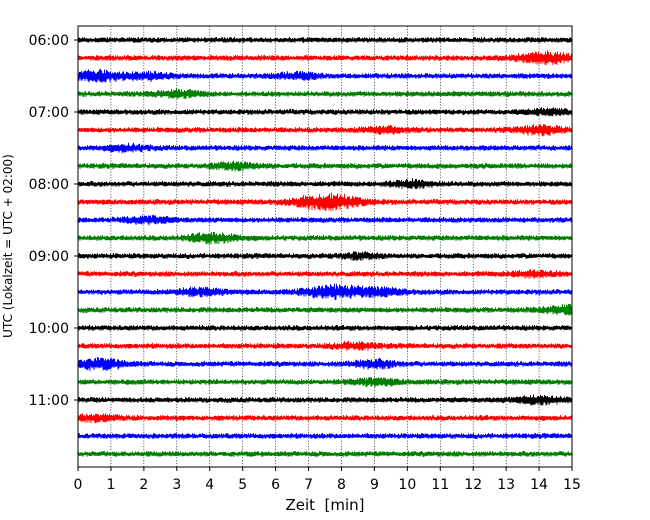 The image size is (650, 520). Describe the element at coordinates (308, 485) in the screenshot. I see `x-tick-label: 7` at that location.